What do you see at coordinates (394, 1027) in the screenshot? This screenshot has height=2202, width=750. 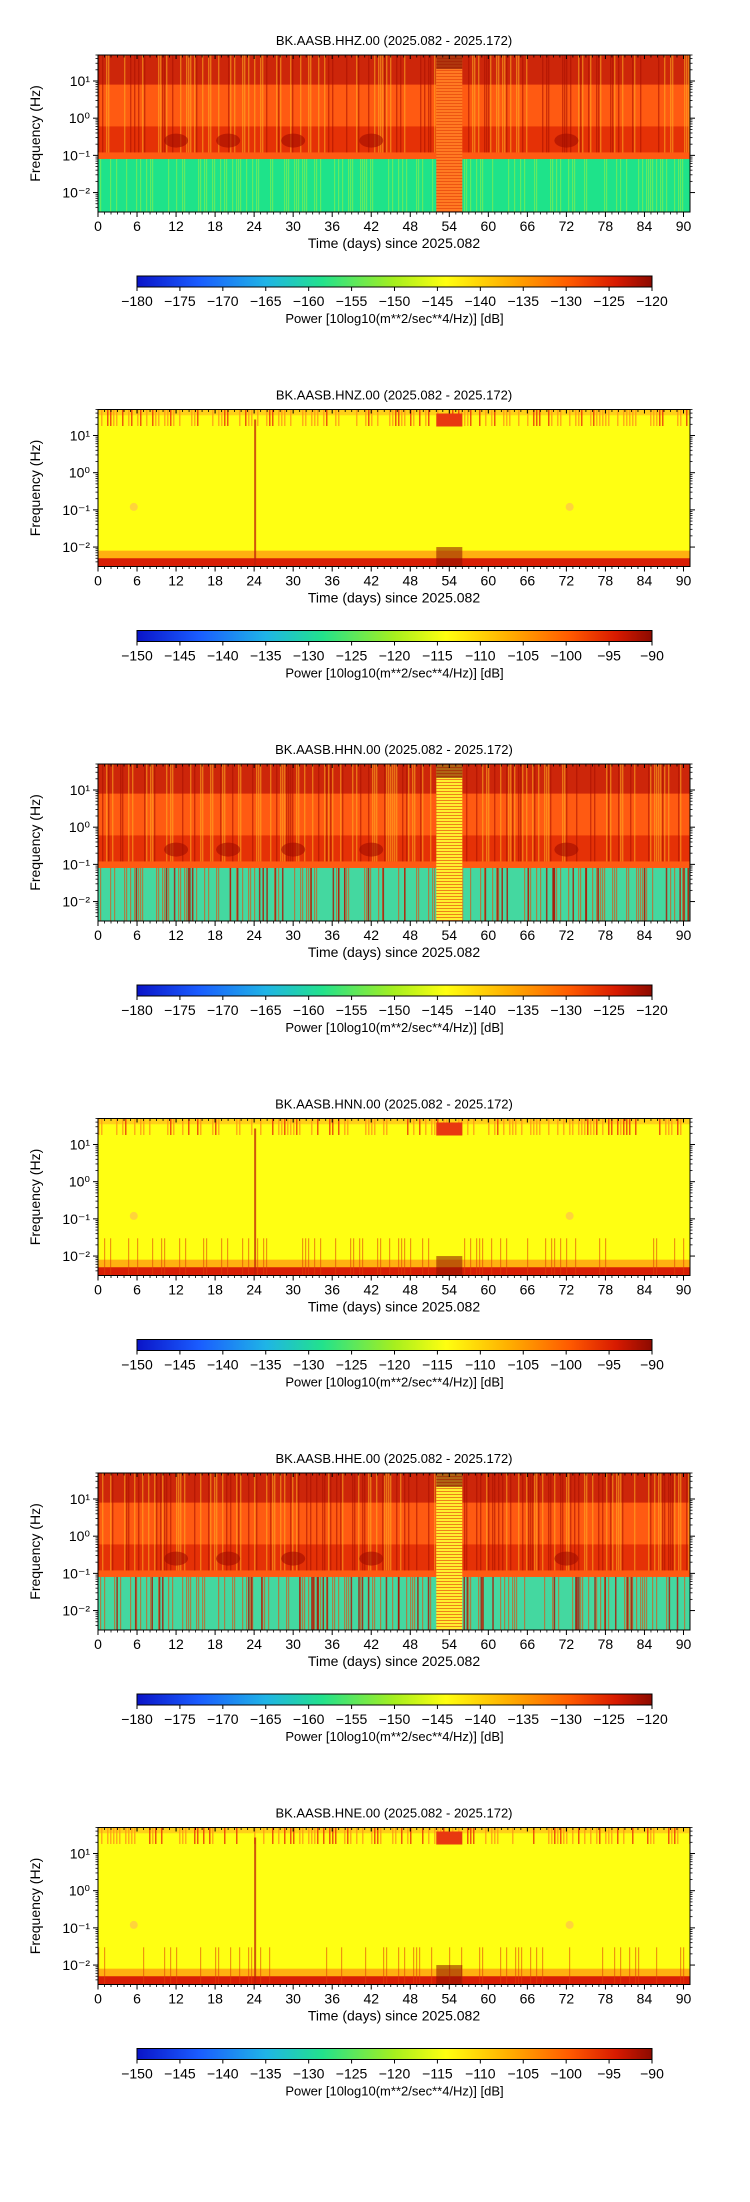 I see `colorbar-label: Power [10log10(m**2/sec**4/Hz)] [dB]` at bounding box center [394, 1027].